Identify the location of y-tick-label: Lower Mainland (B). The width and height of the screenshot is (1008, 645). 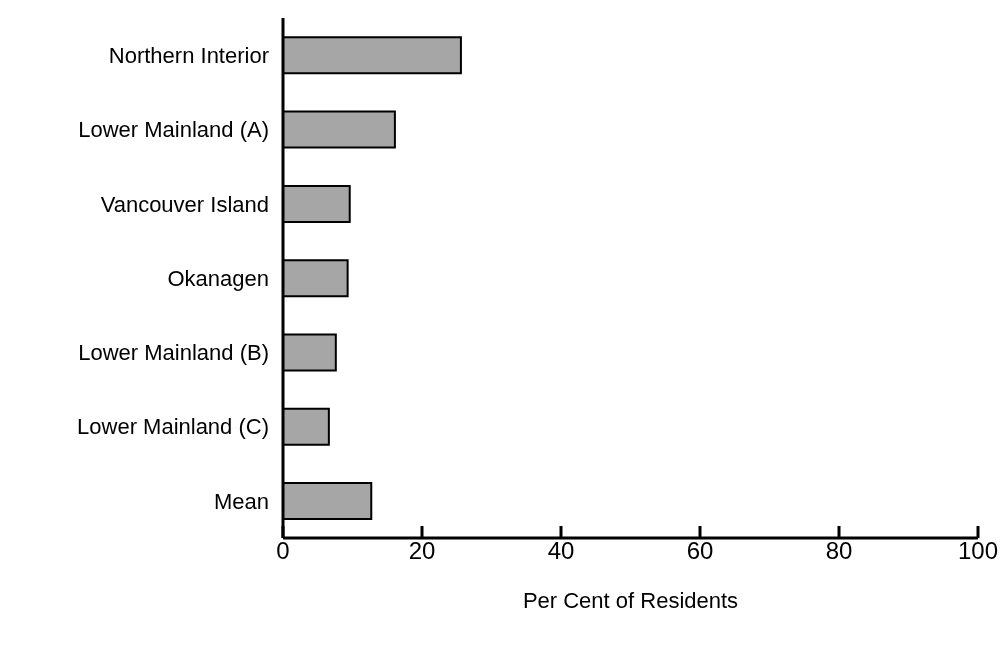
(173, 353).